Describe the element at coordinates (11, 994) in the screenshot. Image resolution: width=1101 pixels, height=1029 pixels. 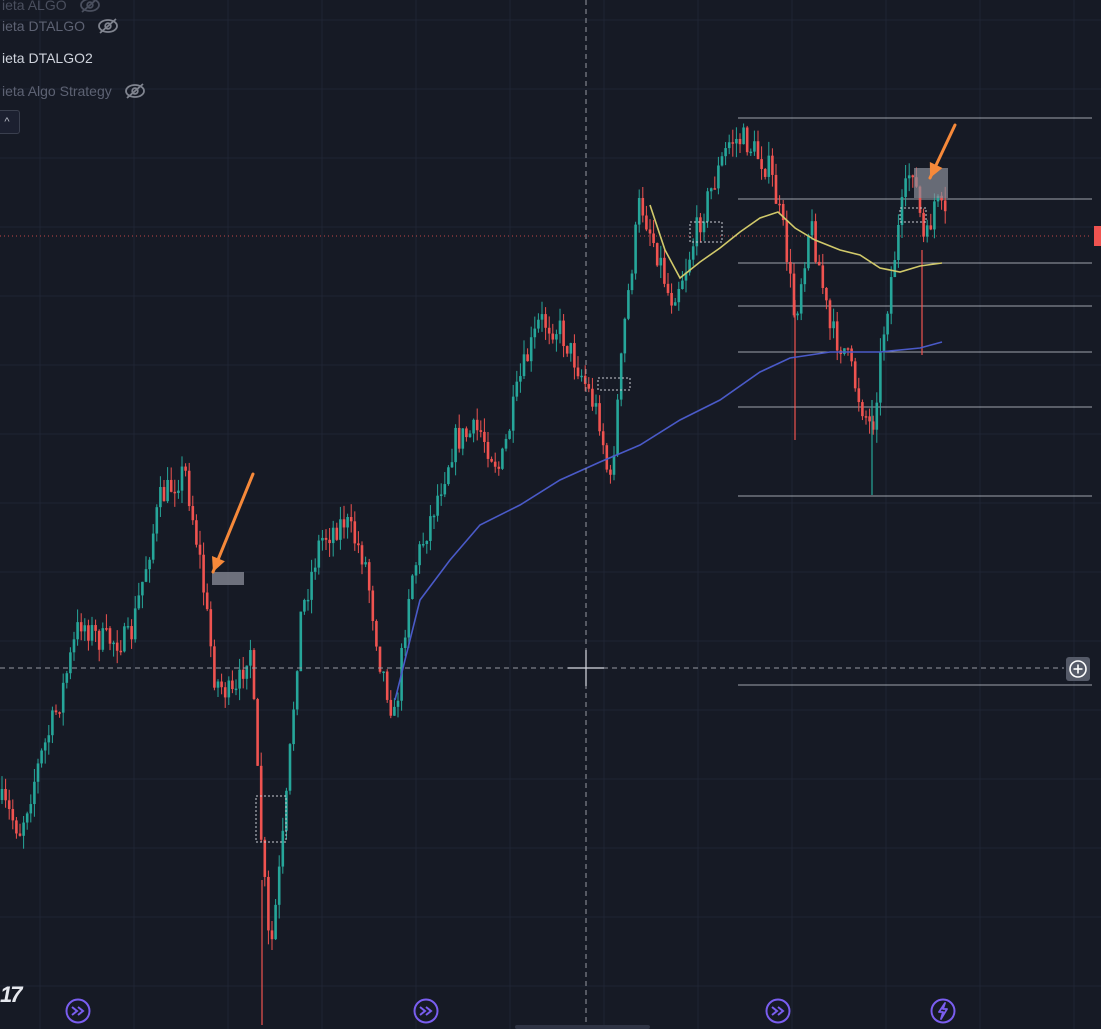
I see `brand-logo: 17` at that location.